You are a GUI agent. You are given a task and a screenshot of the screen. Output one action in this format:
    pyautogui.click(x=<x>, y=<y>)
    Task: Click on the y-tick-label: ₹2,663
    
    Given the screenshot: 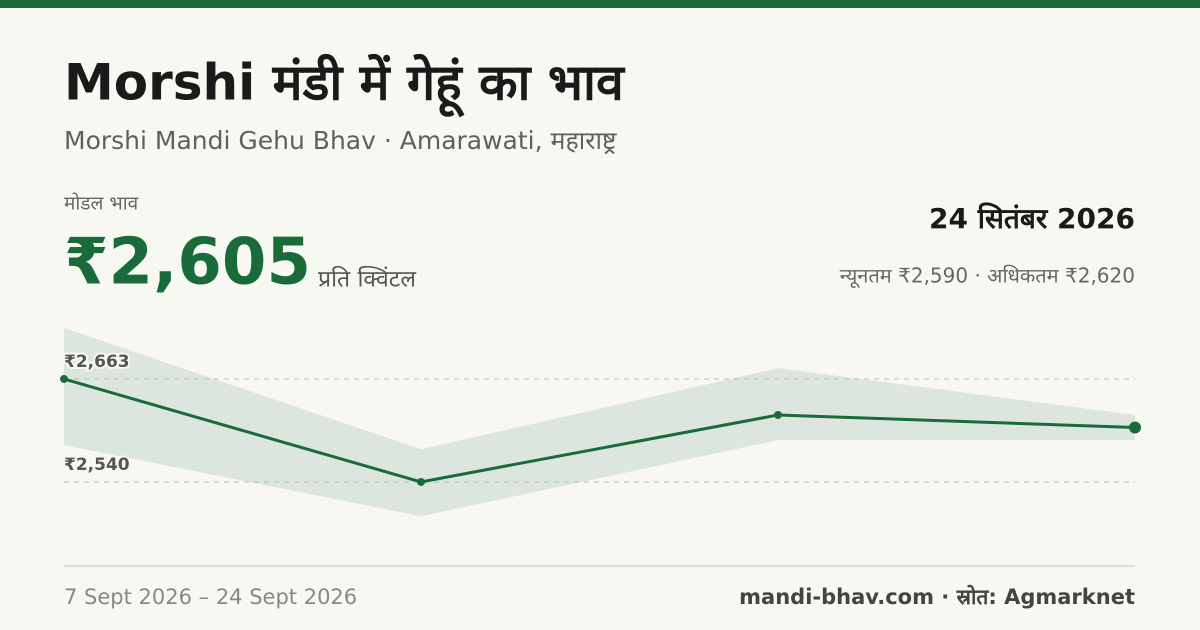 What is the action you would take?
    pyautogui.click(x=97, y=362)
    